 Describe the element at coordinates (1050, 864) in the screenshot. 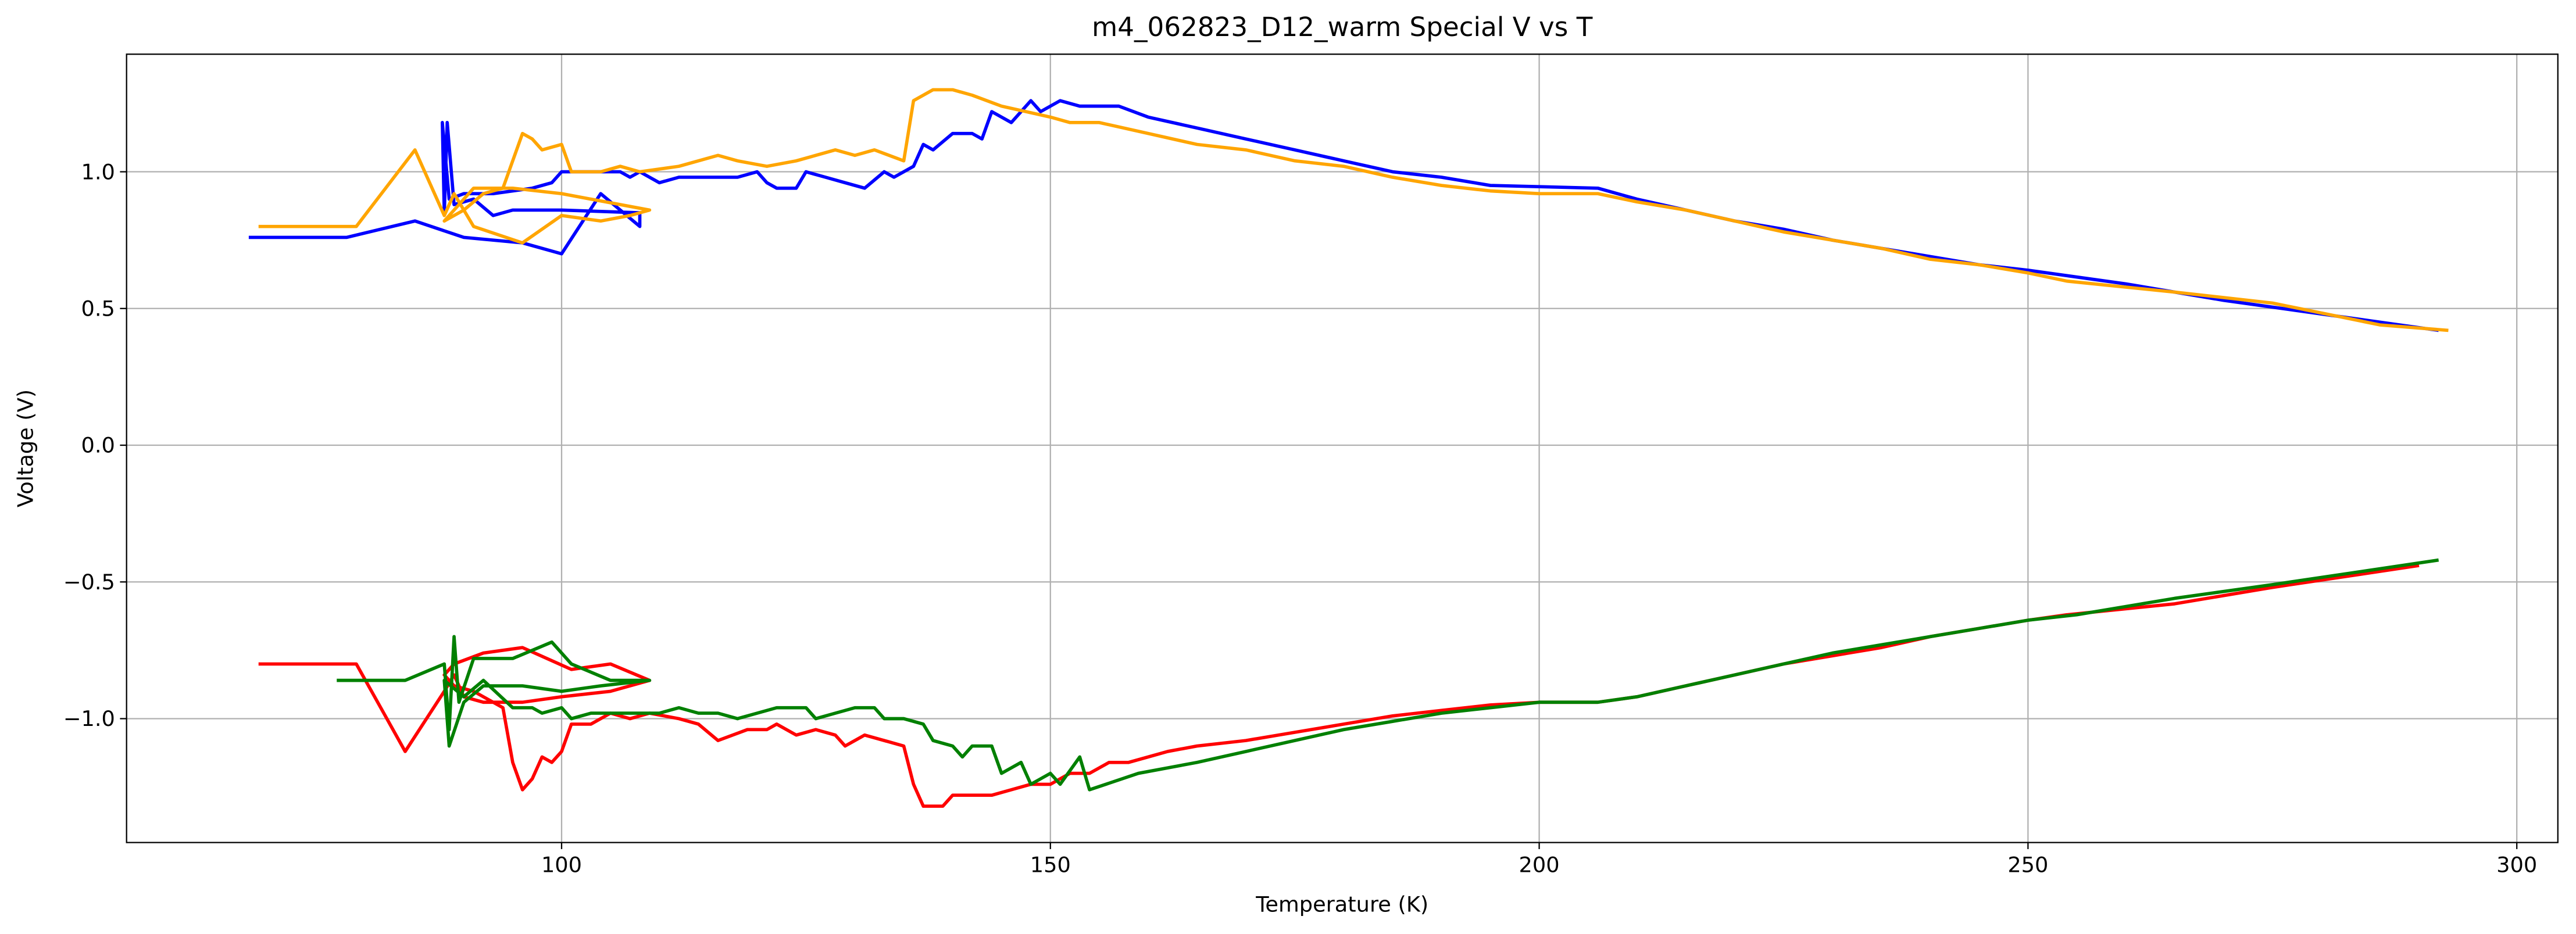

I see `x-tick-label: 150` at that location.